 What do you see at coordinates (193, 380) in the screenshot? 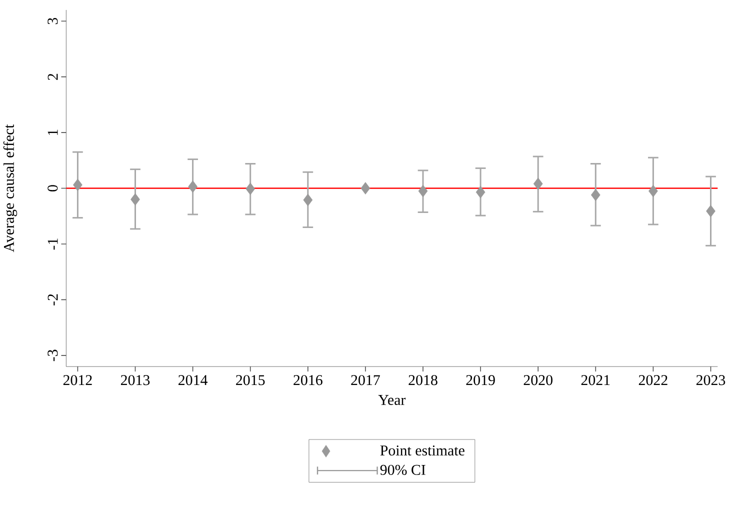
I see `x-tick-label: 2014` at bounding box center [193, 380].